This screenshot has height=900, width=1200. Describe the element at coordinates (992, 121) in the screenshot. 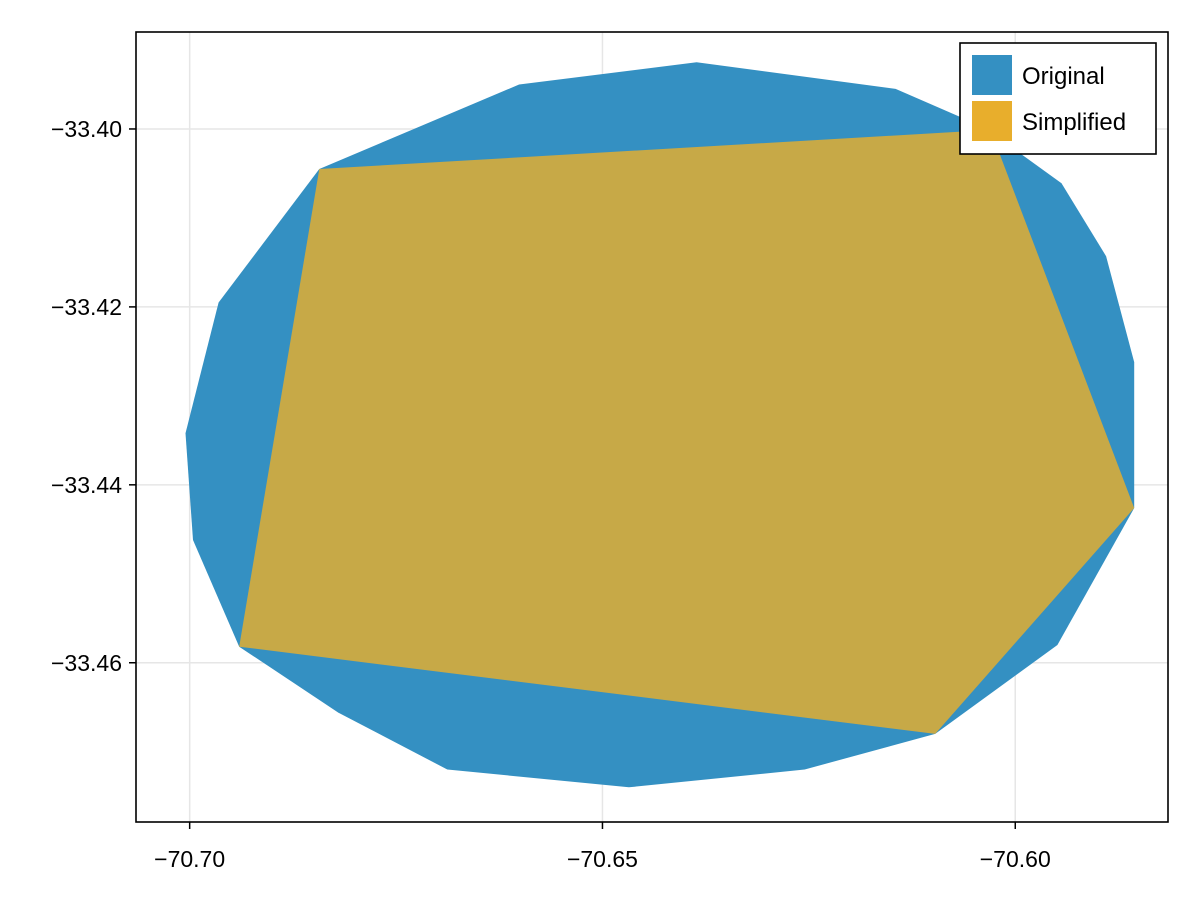

I see `legend-swatch-simplified` at that location.